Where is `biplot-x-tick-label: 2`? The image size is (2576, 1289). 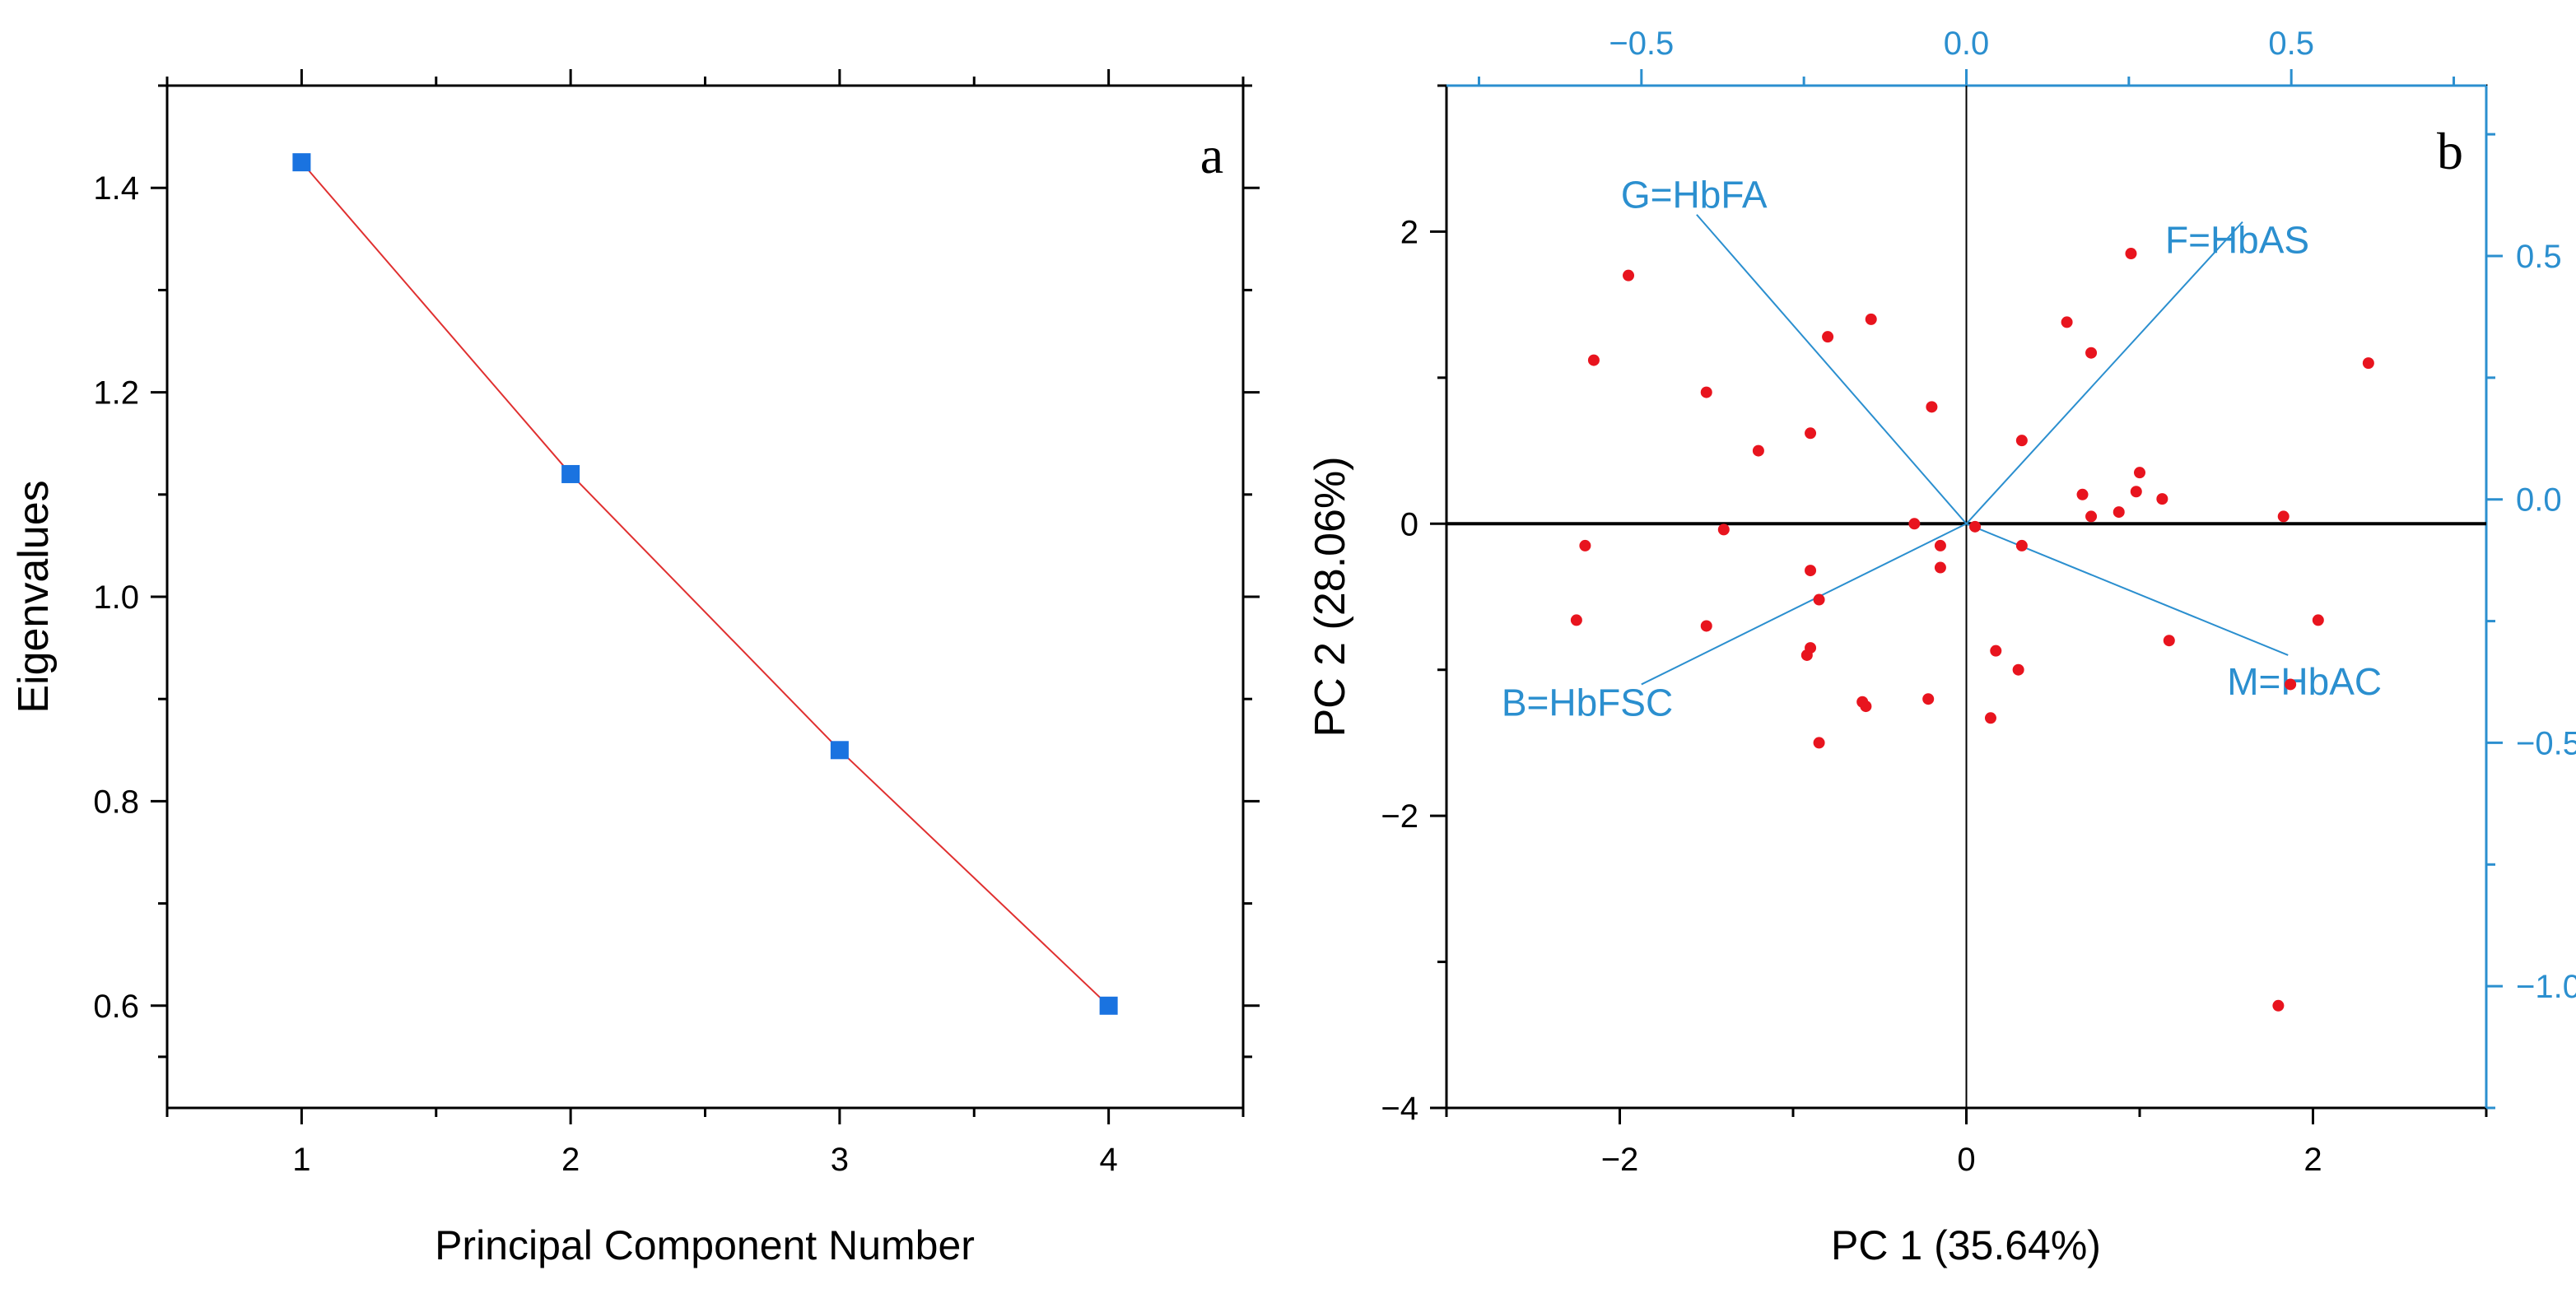 biplot-x-tick-label: 2 is located at coordinates (2312, 1160).